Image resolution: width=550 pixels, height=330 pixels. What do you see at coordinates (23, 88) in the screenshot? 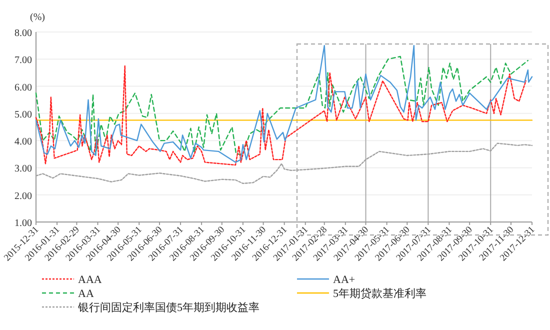
I see `y-tick-label: 6.00` at bounding box center [23, 88].